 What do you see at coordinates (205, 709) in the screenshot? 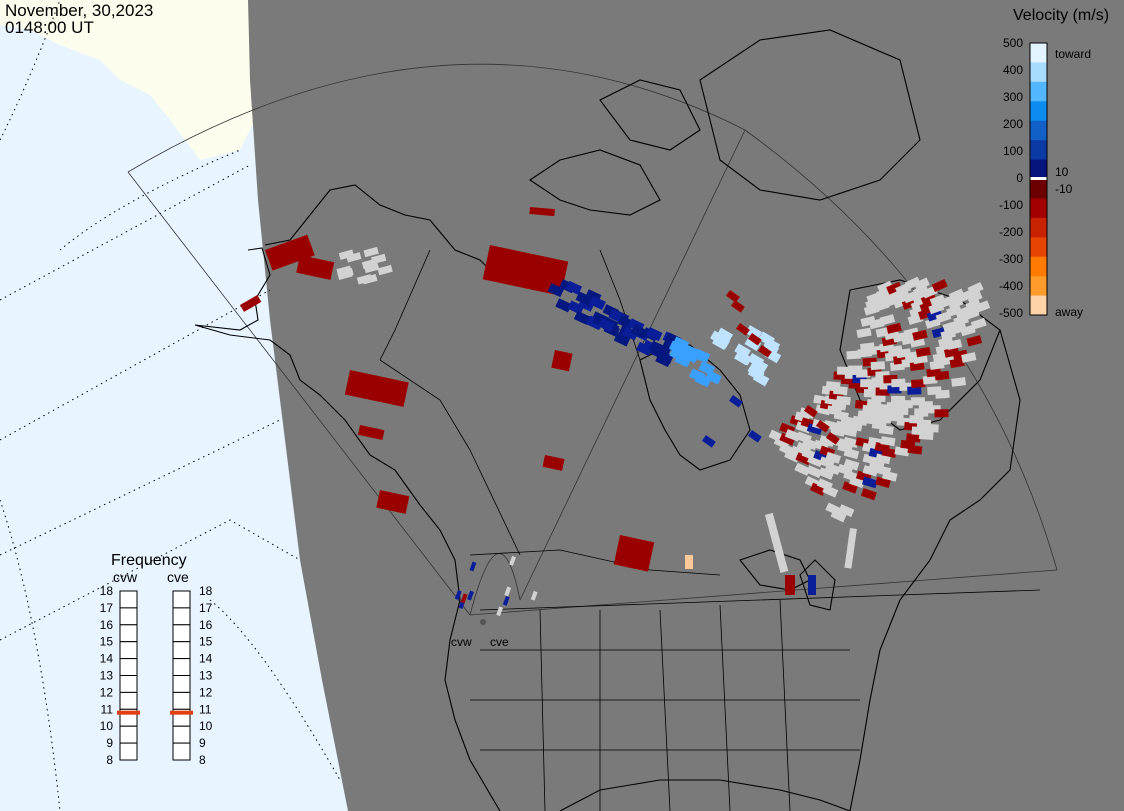
I see `frequency-tick-right: 11` at bounding box center [205, 709].